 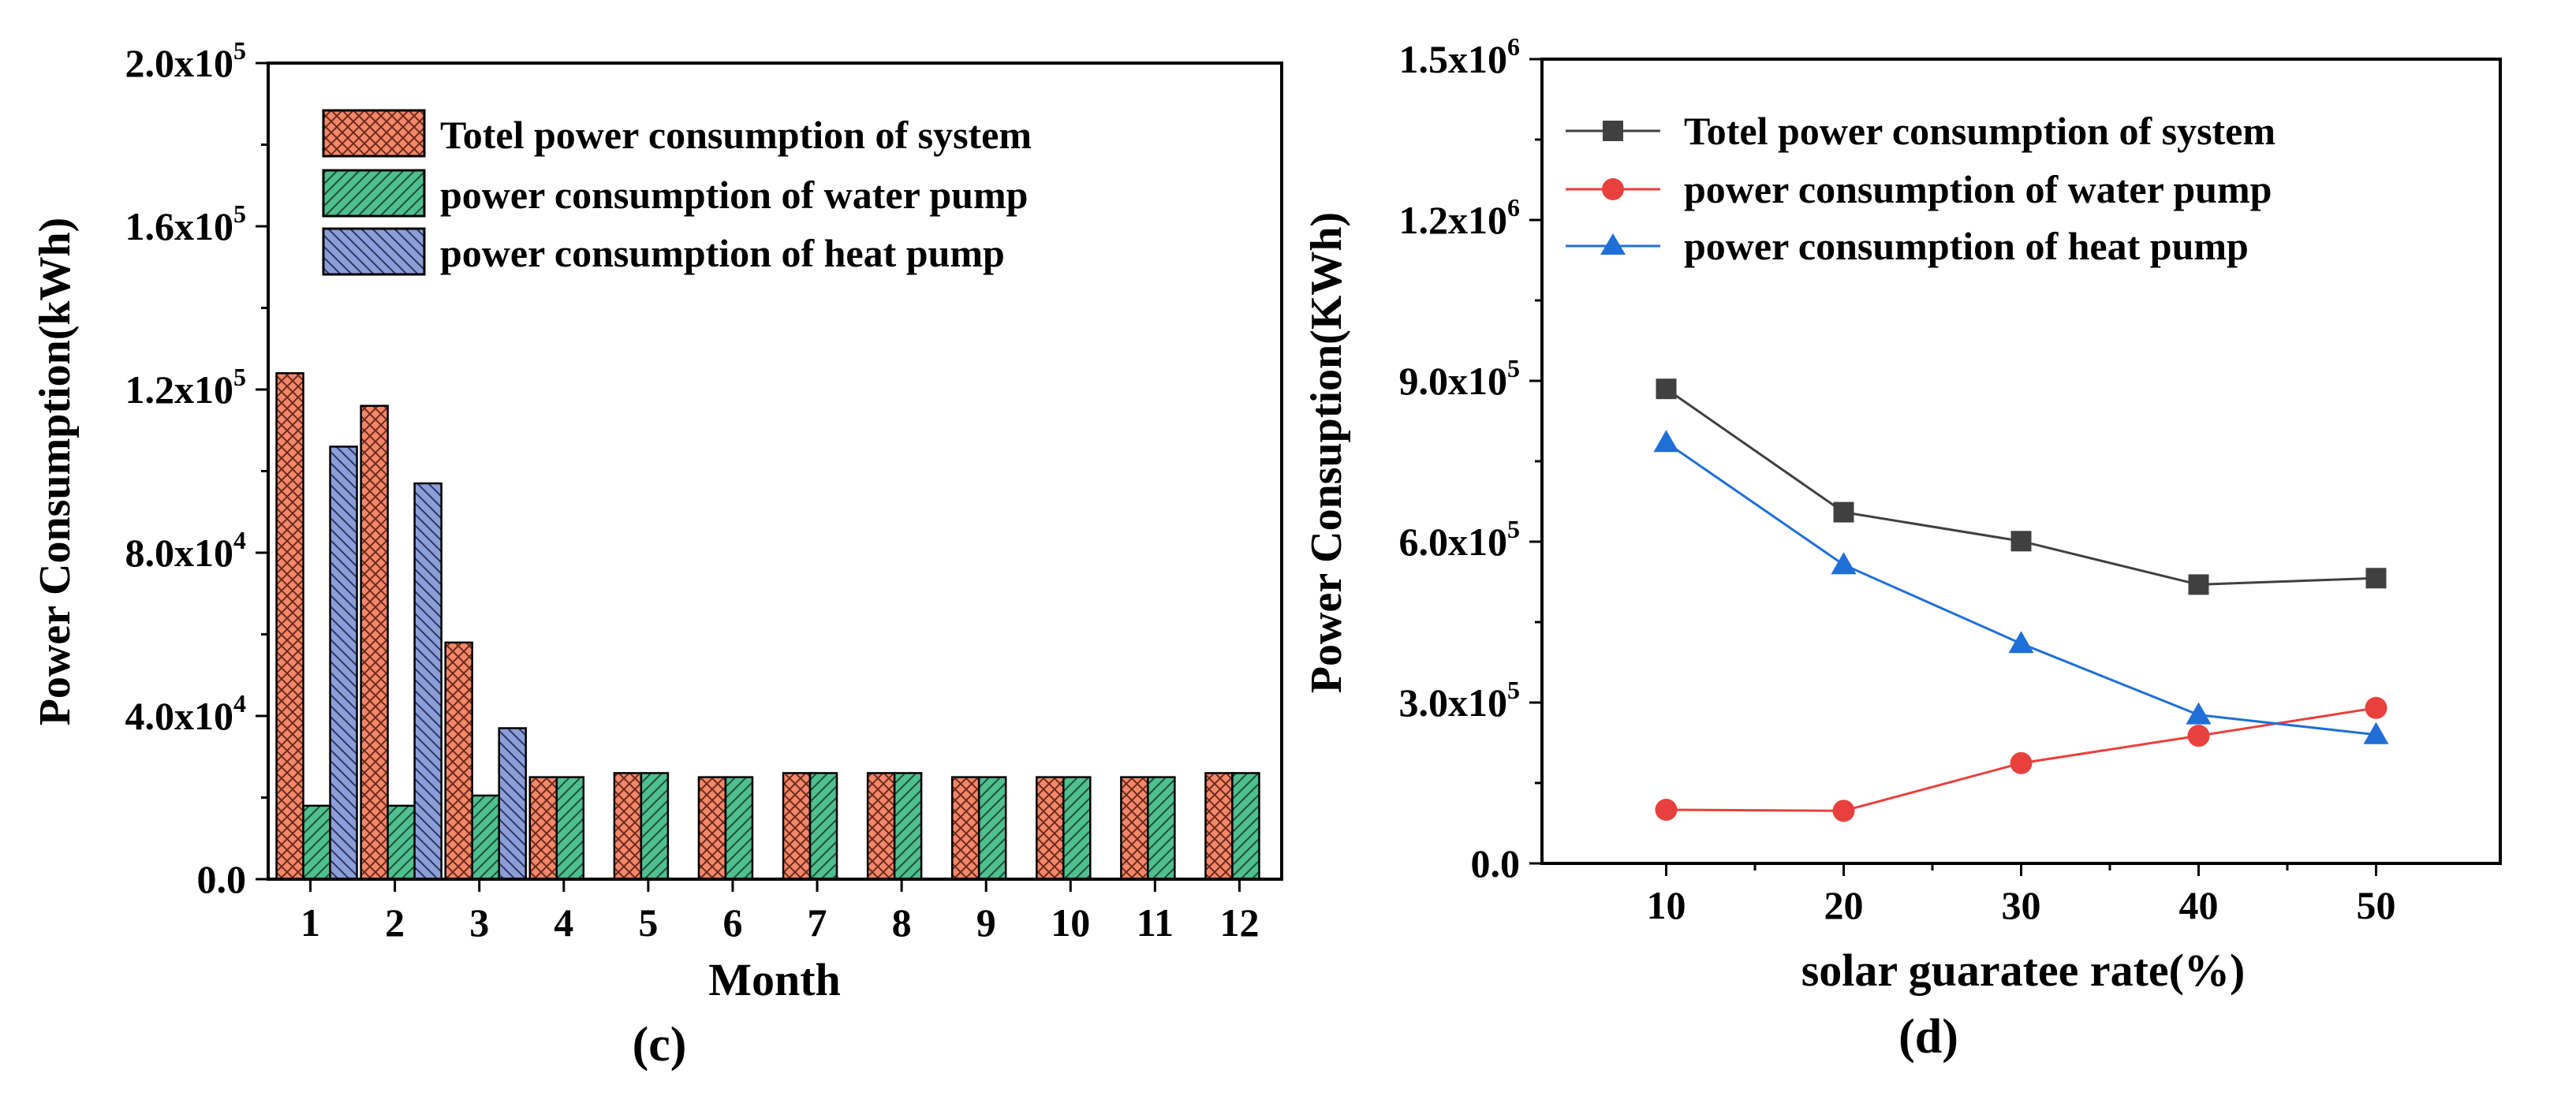 What do you see at coordinates (732, 922) in the screenshot?
I see `x-tick-label: 6` at bounding box center [732, 922].